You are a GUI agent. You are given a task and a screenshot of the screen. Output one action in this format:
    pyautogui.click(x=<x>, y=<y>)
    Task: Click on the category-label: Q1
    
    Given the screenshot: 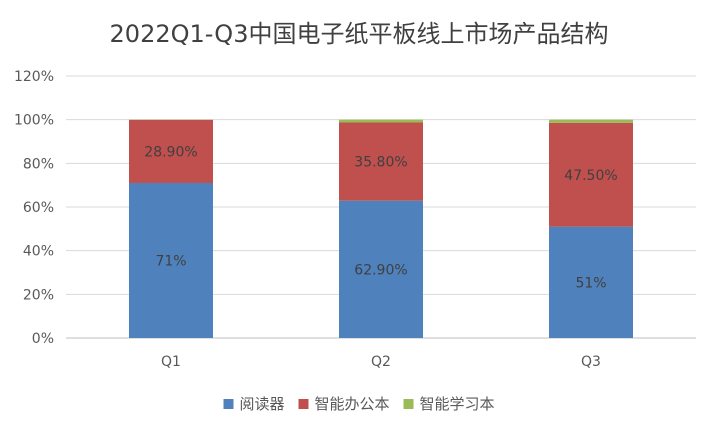 What is the action you would take?
    pyautogui.click(x=171, y=362)
    